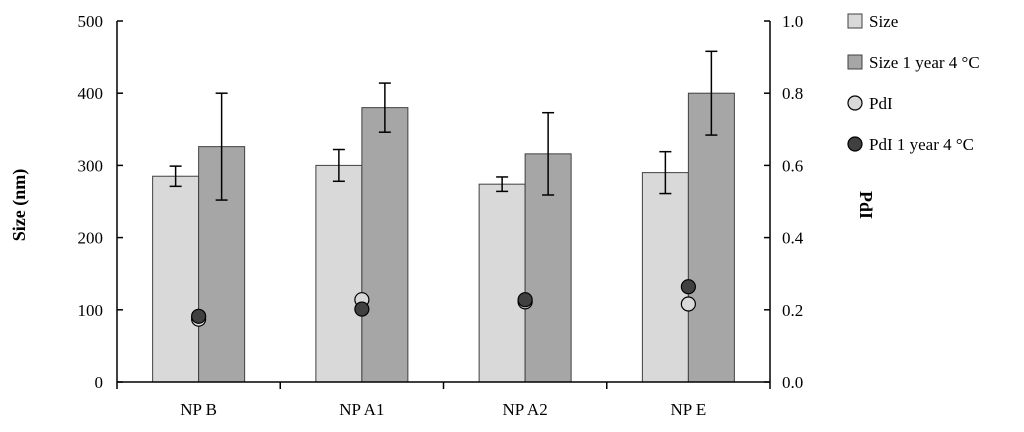 The width and height of the screenshot is (1024, 432). I want to click on legend-label: Size 1 year 4 °C, so click(924, 62).